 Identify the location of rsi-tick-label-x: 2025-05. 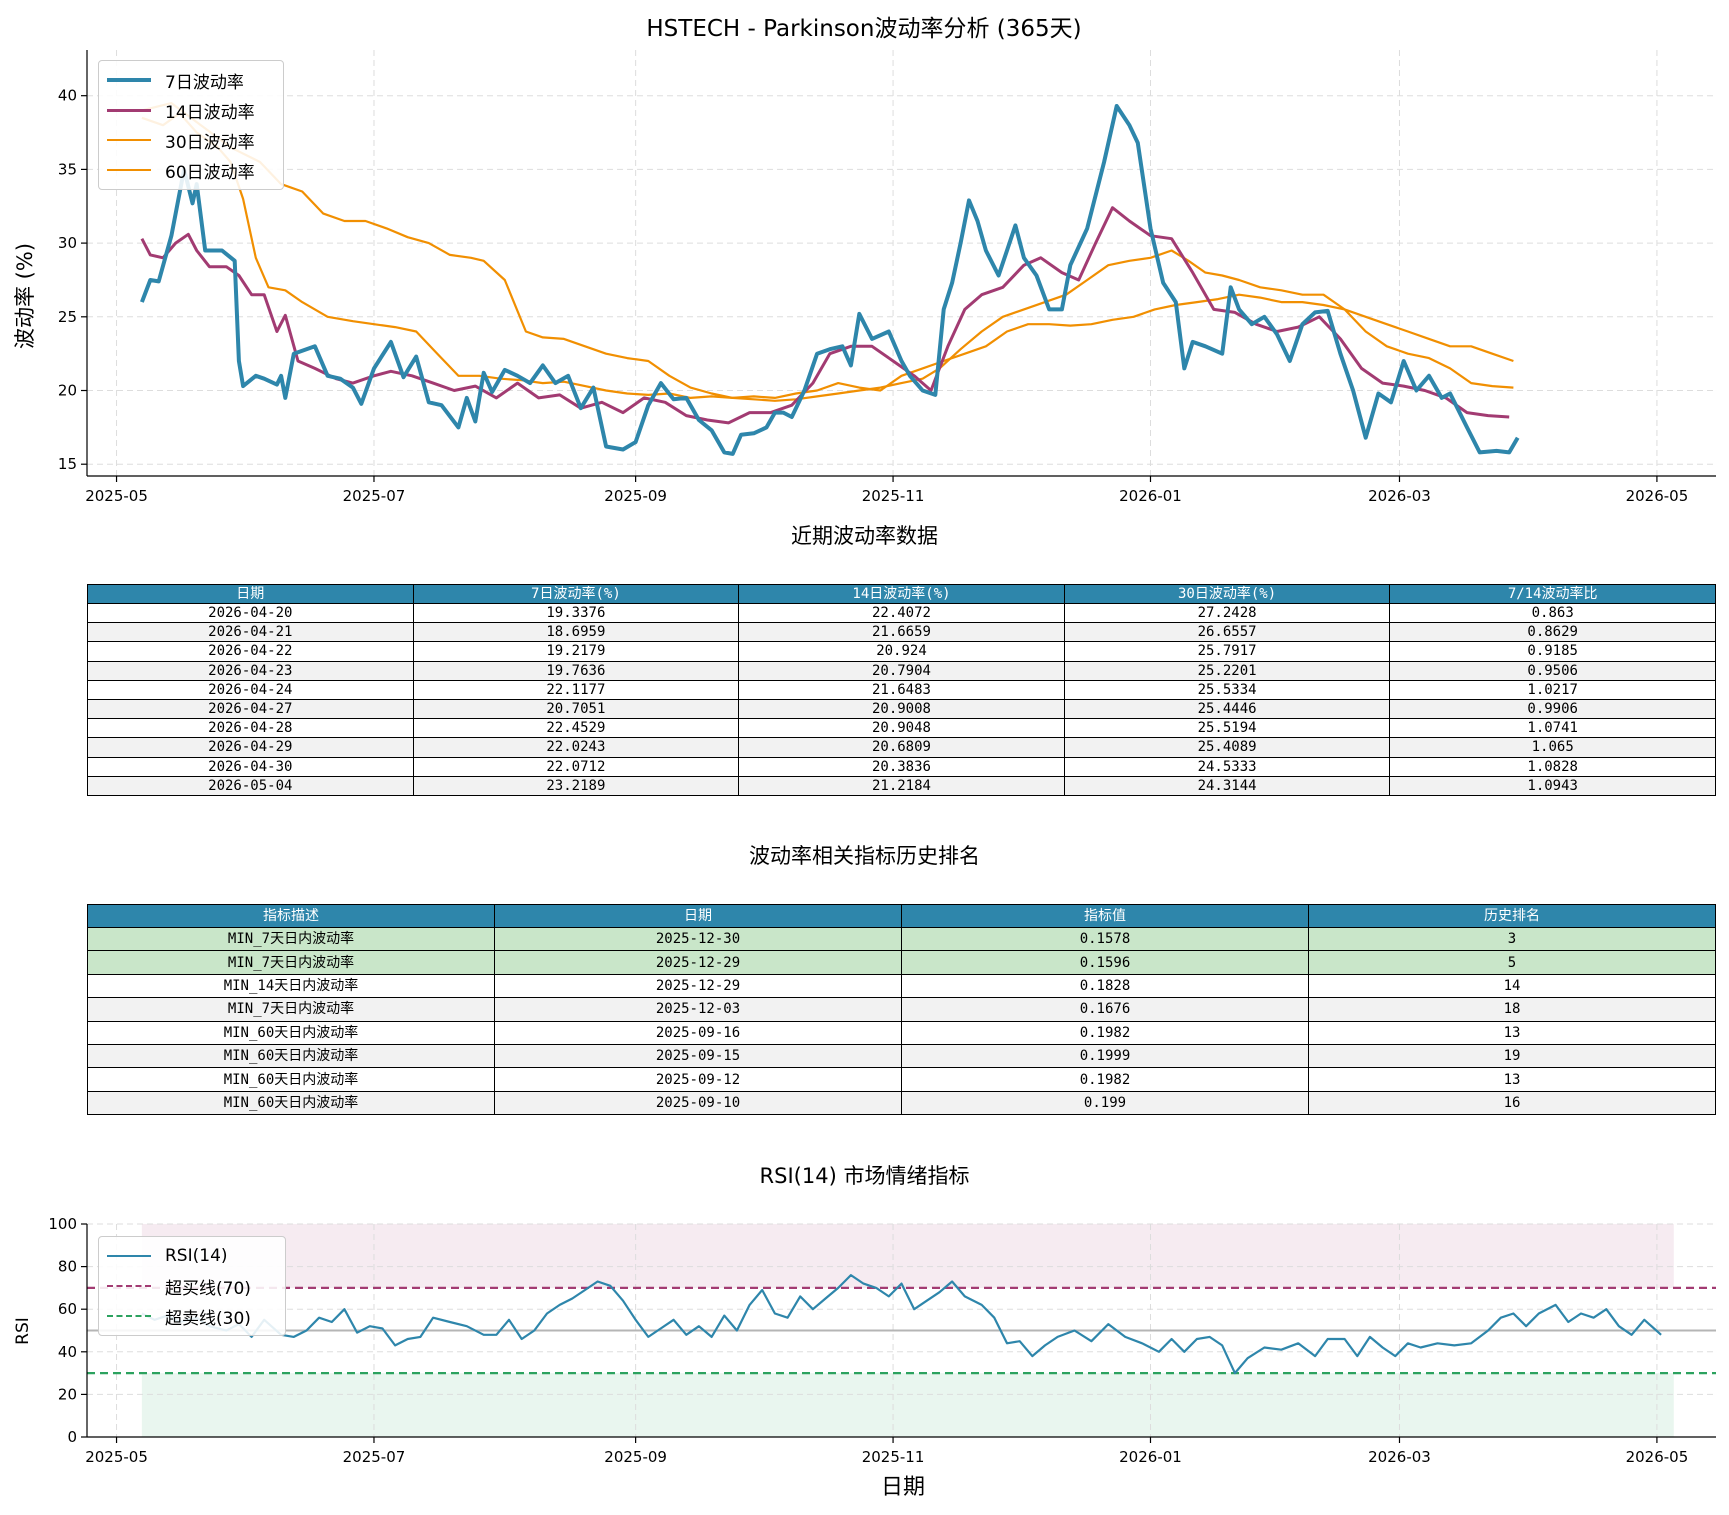
(116, 1457).